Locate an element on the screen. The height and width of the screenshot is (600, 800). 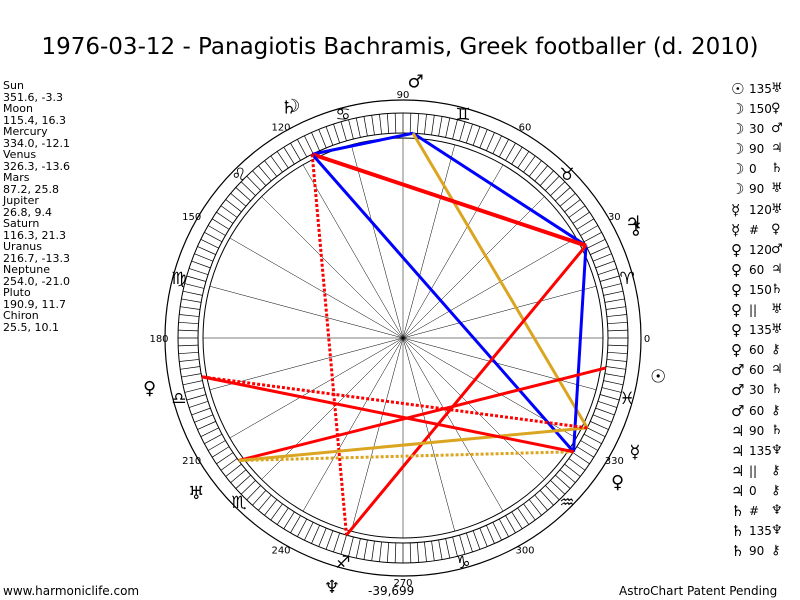
planet-coords: 351.6, -3.3 is located at coordinates (33, 97).